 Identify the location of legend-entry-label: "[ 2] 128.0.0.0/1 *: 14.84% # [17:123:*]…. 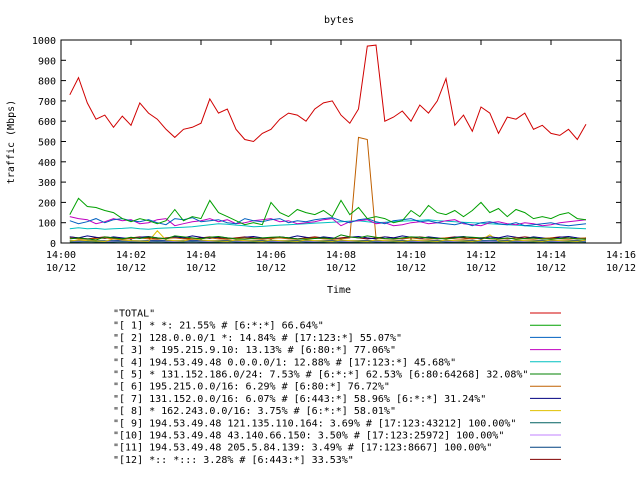
(257, 338).